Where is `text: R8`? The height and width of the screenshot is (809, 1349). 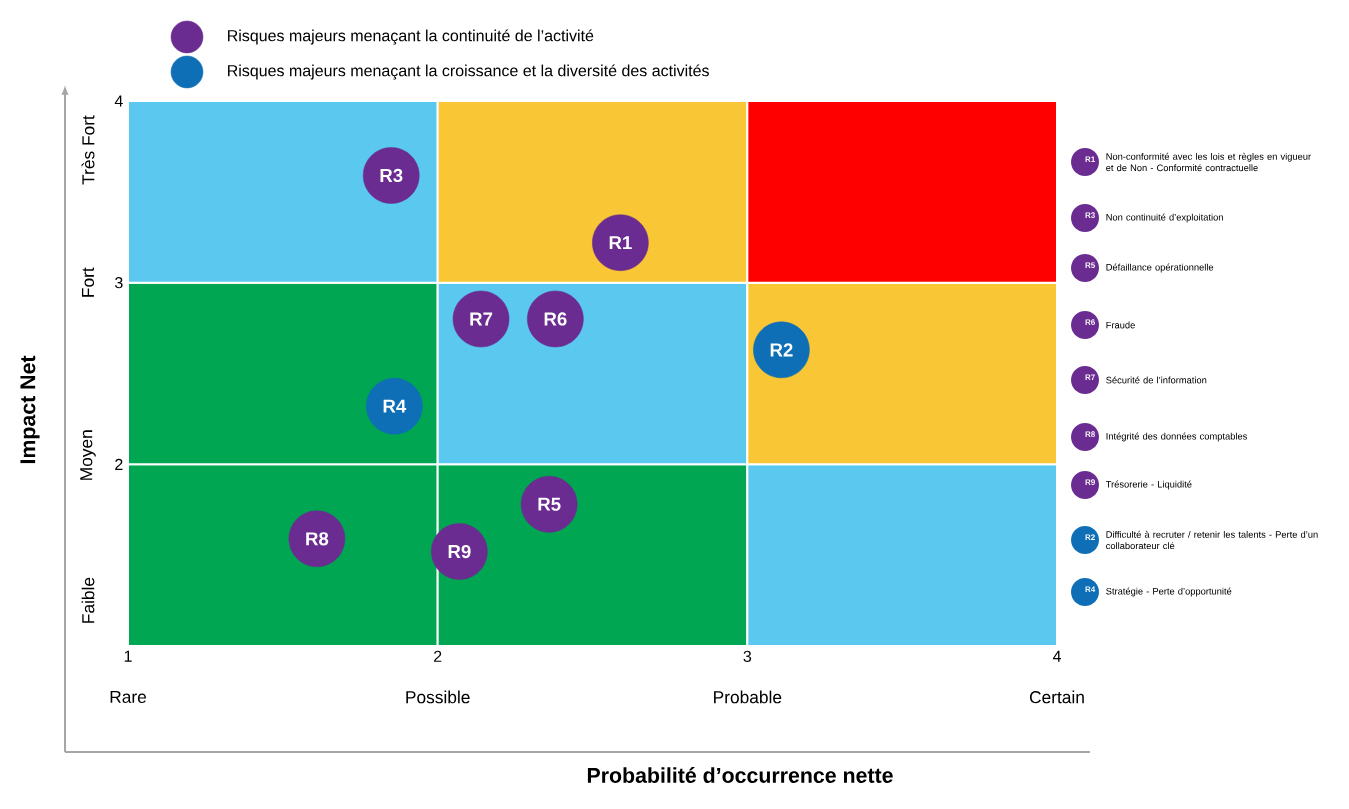 text: R8 is located at coordinates (1090, 434).